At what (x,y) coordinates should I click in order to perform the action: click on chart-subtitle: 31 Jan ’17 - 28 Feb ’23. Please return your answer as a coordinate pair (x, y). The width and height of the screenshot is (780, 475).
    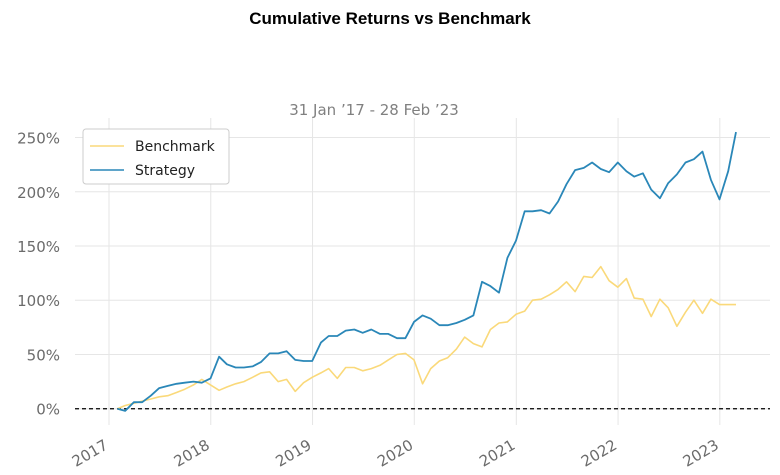
    Looking at the image, I should click on (374, 110).